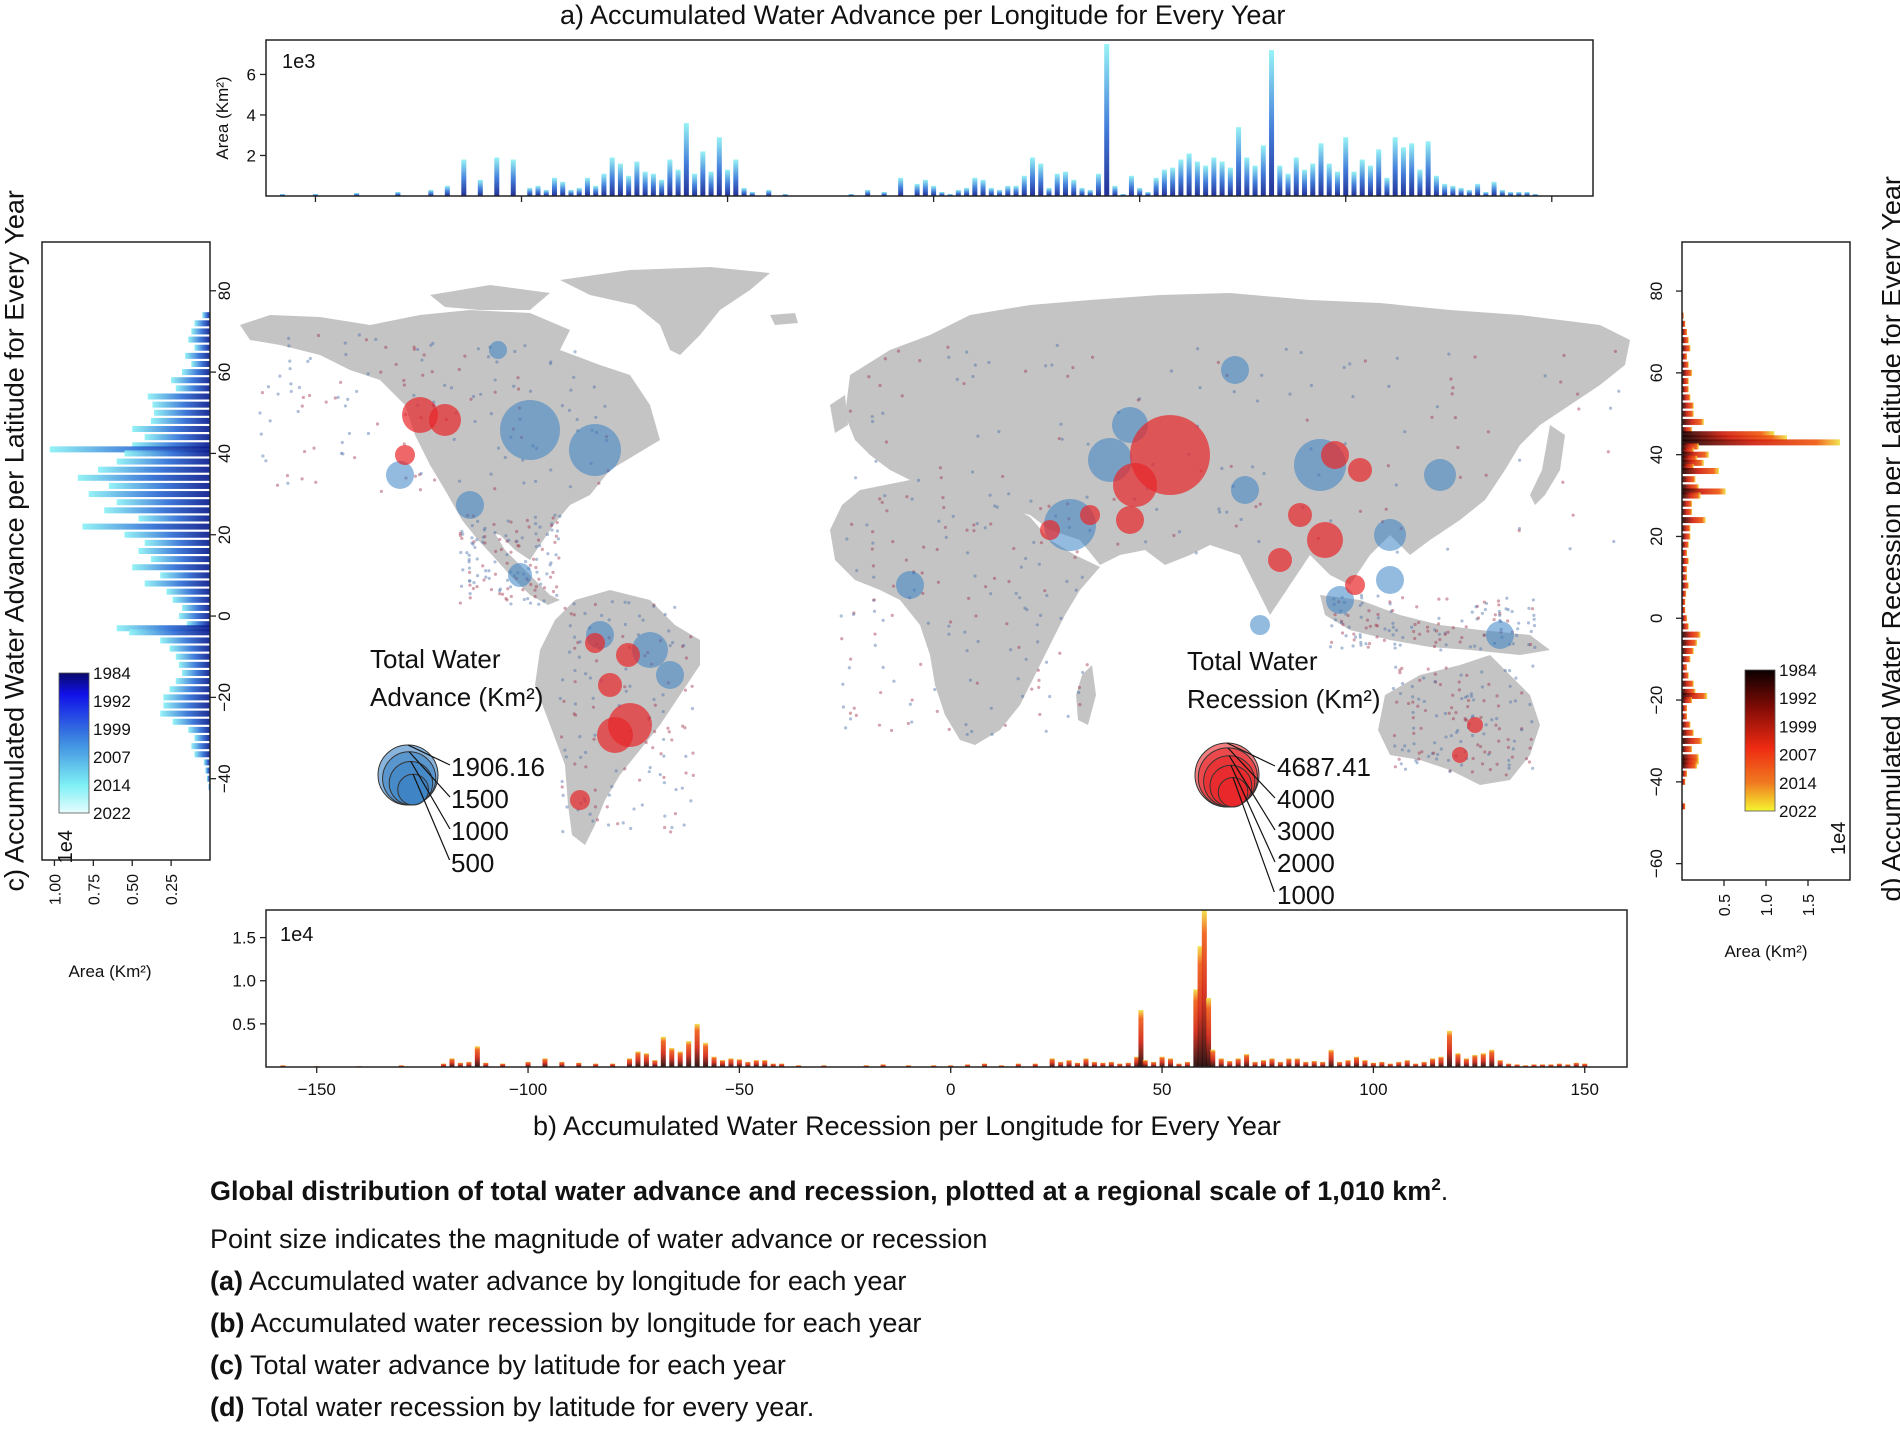 This screenshot has width=1900, height=1438. What do you see at coordinates (665, 311) in the screenshot?
I see `land-greenland` at bounding box center [665, 311].